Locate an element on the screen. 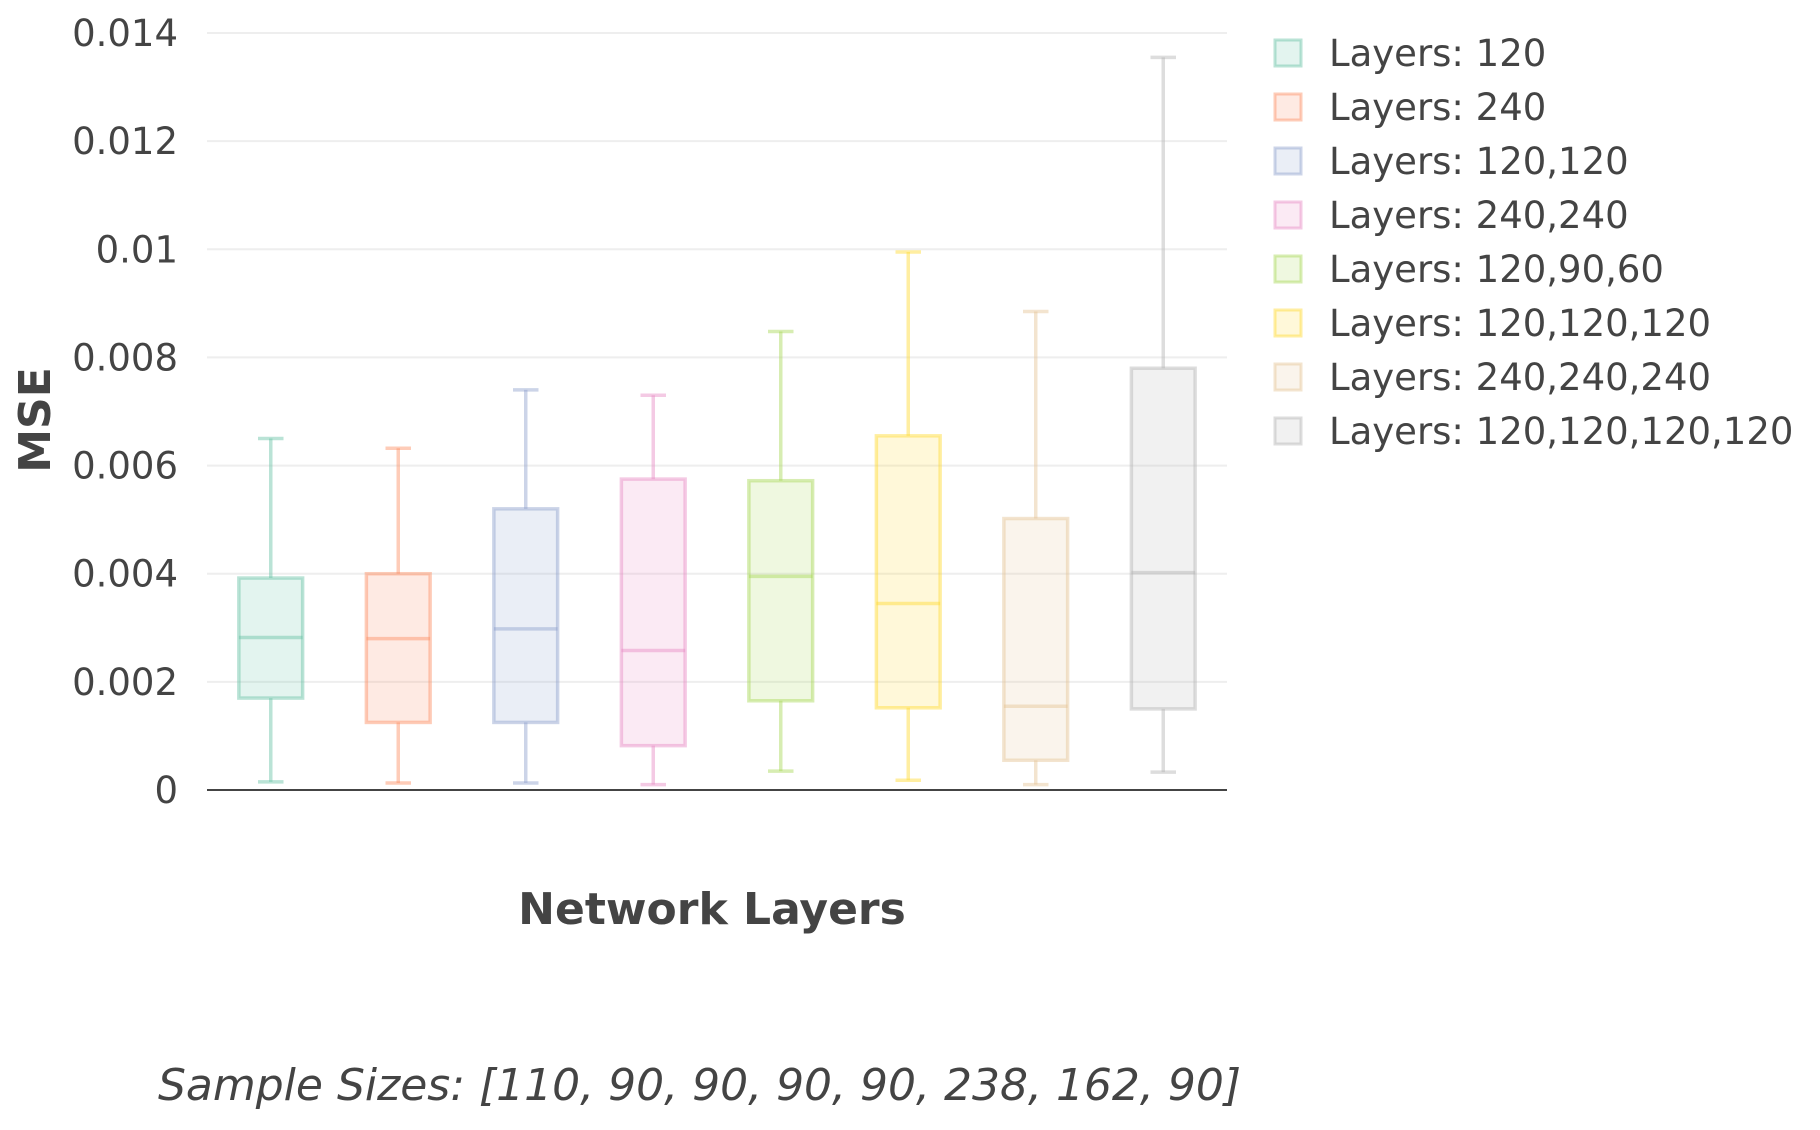 The height and width of the screenshot is (1130, 1820). legend-label: Layers: 120,120 is located at coordinates (1479, 161).